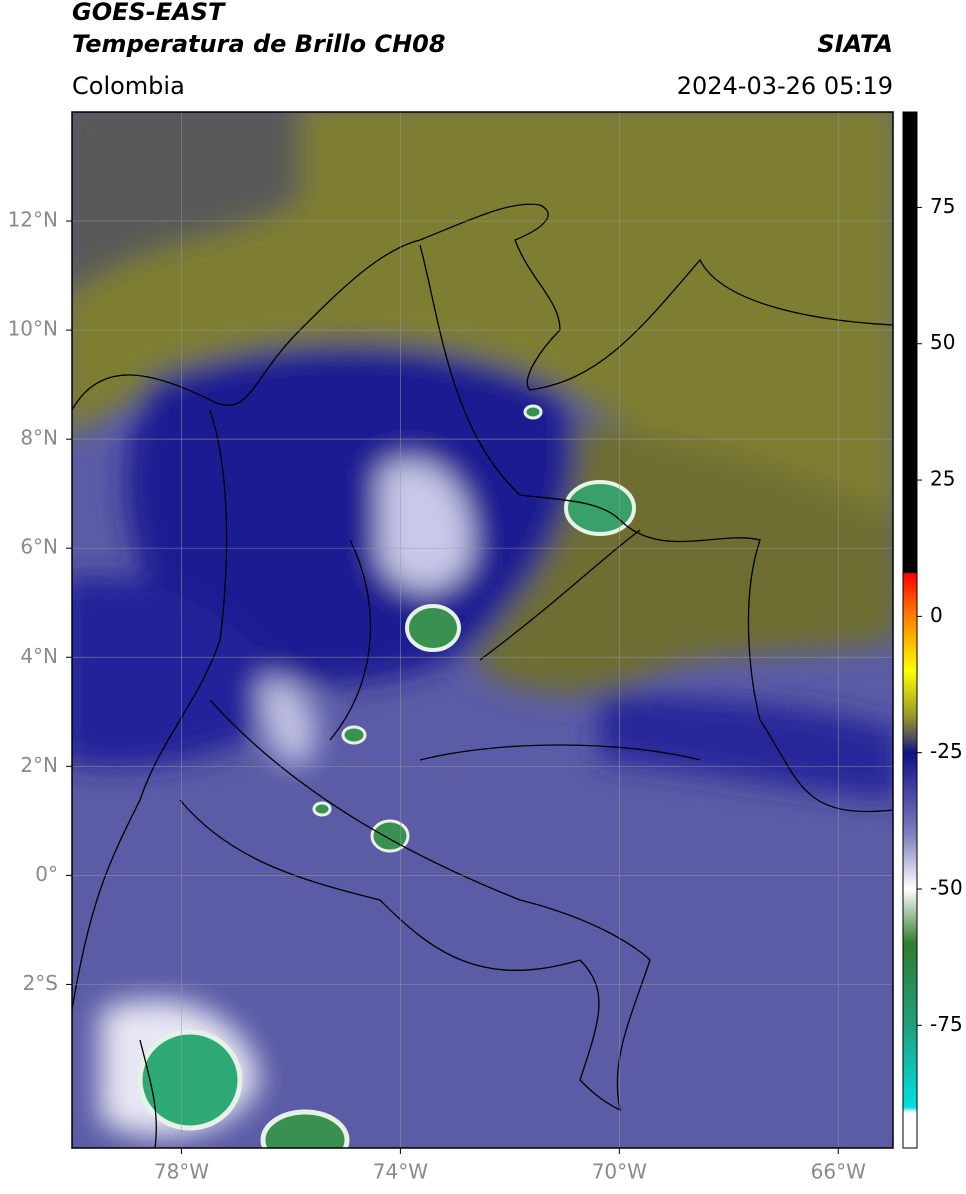 This screenshot has width=966, height=1194. Describe the element at coordinates (259, 44) in the screenshot. I see `subtitle: Temperatura de Brillo CH08` at that location.